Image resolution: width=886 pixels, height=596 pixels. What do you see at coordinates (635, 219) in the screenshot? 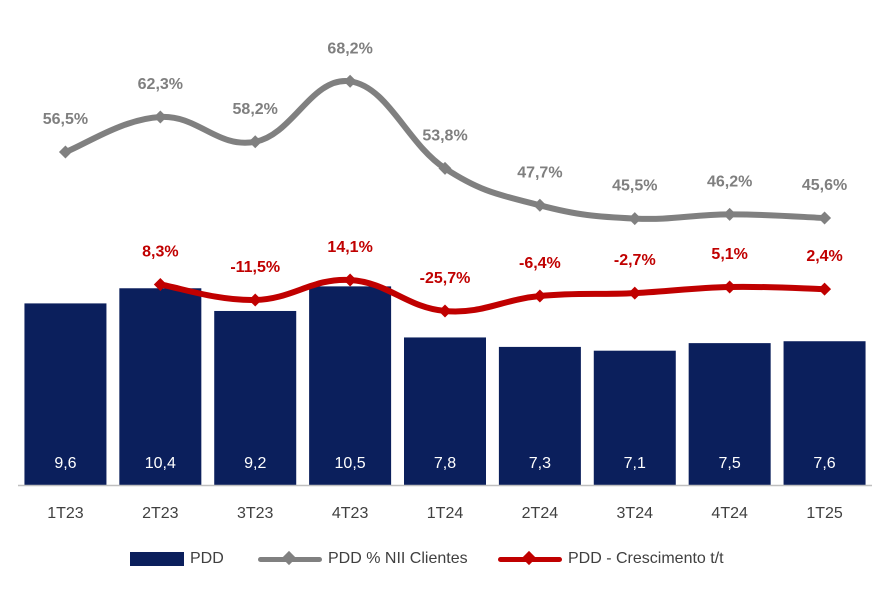
I see `marker-pdd-nii-3T24` at bounding box center [635, 219].